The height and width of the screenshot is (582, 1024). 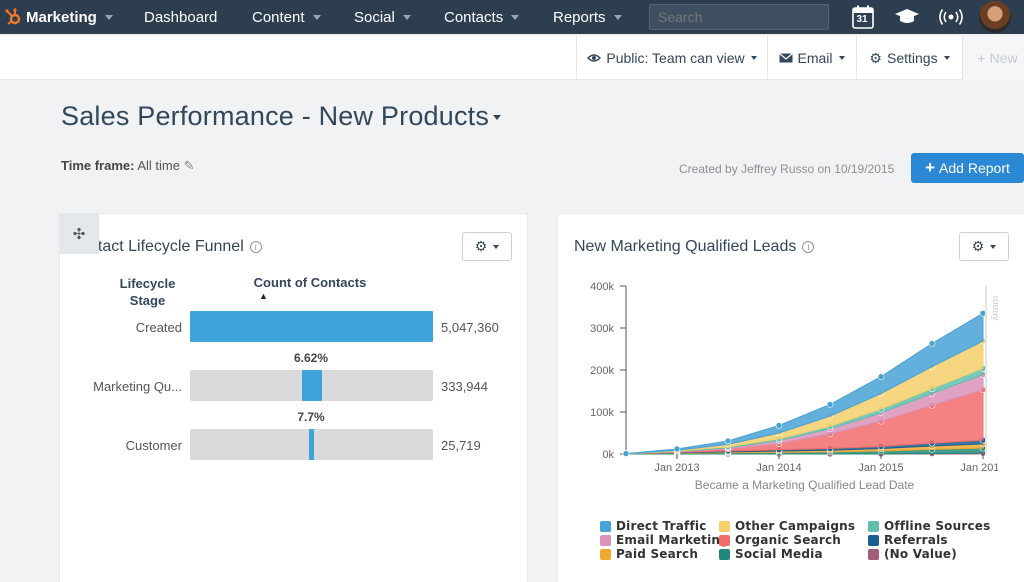 What do you see at coordinates (278, 17) in the screenshot?
I see `nav-item-label: Content` at bounding box center [278, 17].